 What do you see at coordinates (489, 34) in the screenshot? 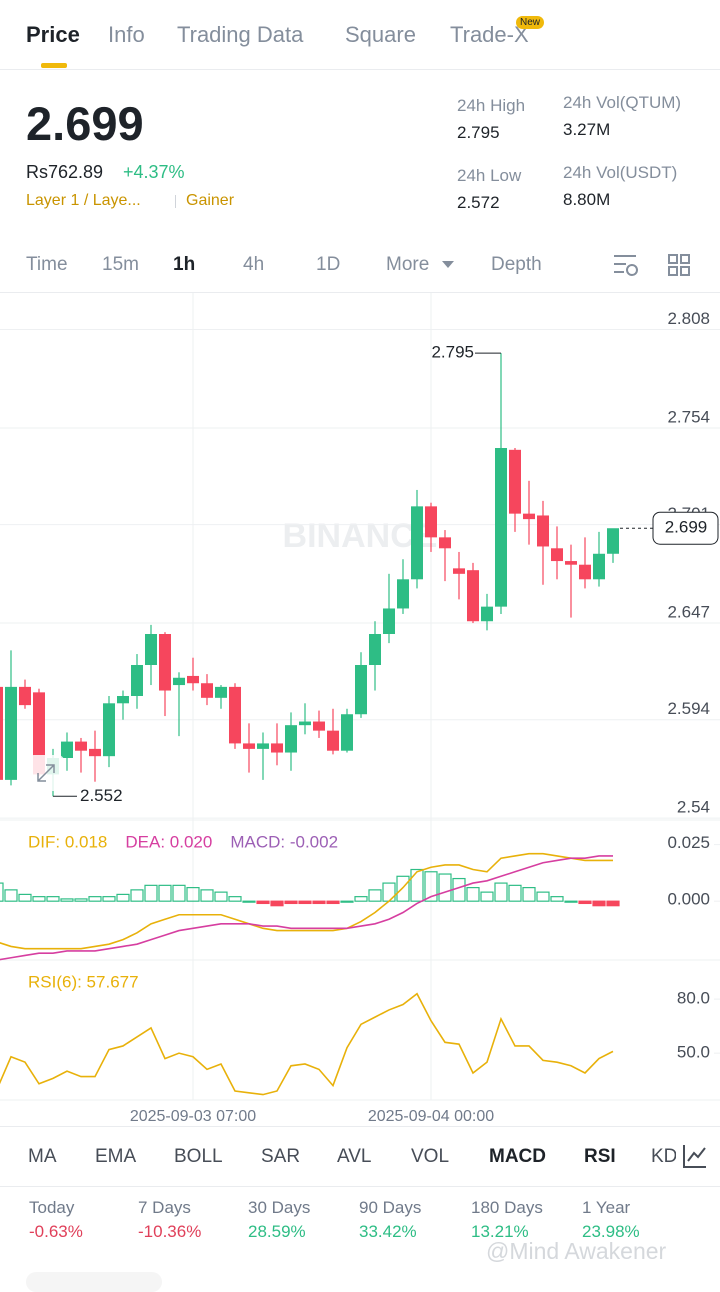
I see `tab: Trade-X` at bounding box center [489, 34].